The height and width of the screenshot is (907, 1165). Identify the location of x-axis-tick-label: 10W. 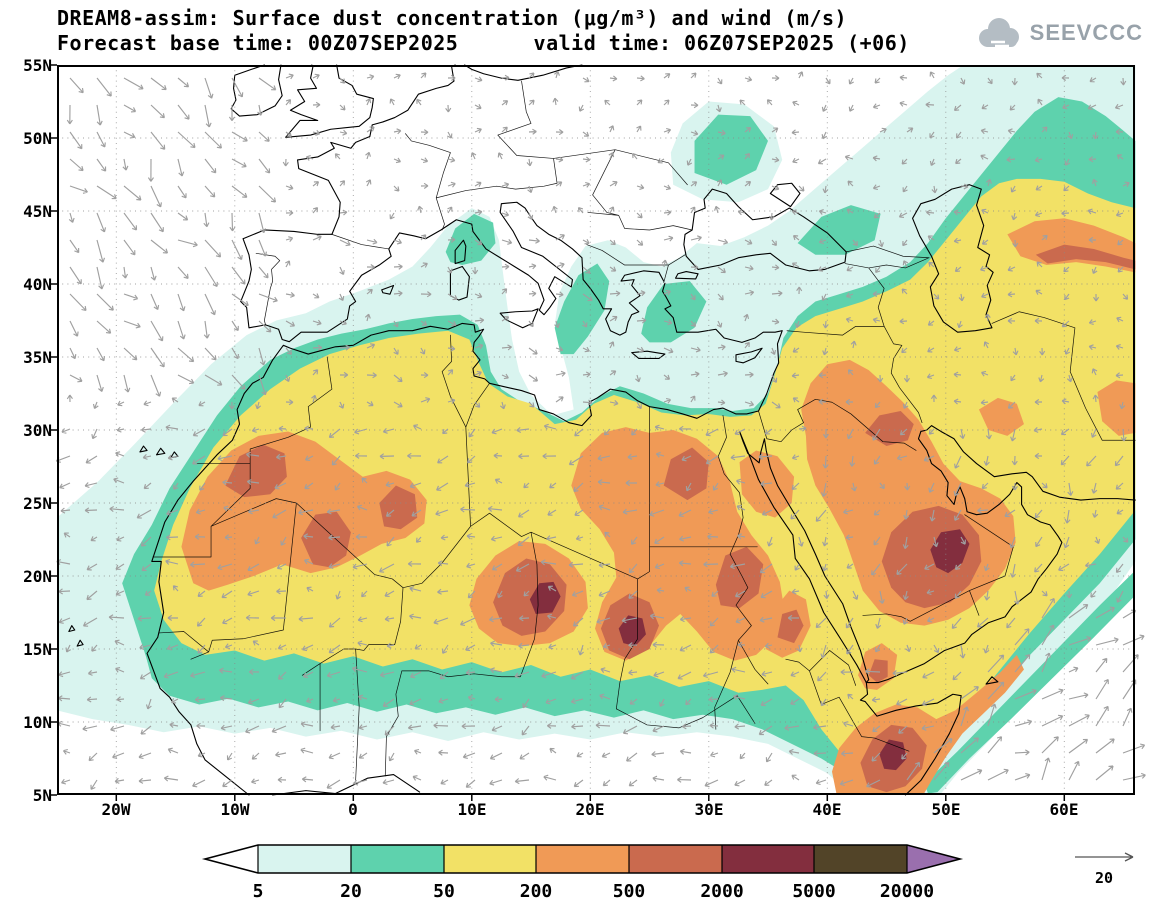
(235, 809).